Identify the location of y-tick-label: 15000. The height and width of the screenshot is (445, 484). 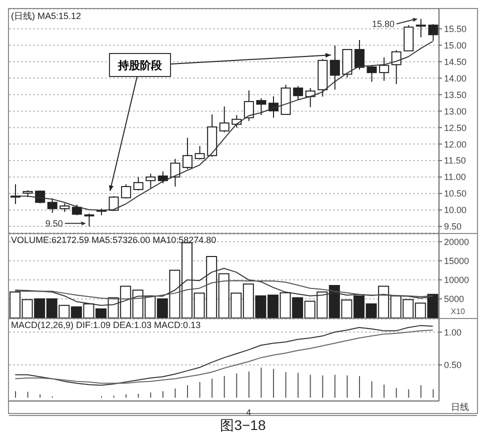
(457, 261).